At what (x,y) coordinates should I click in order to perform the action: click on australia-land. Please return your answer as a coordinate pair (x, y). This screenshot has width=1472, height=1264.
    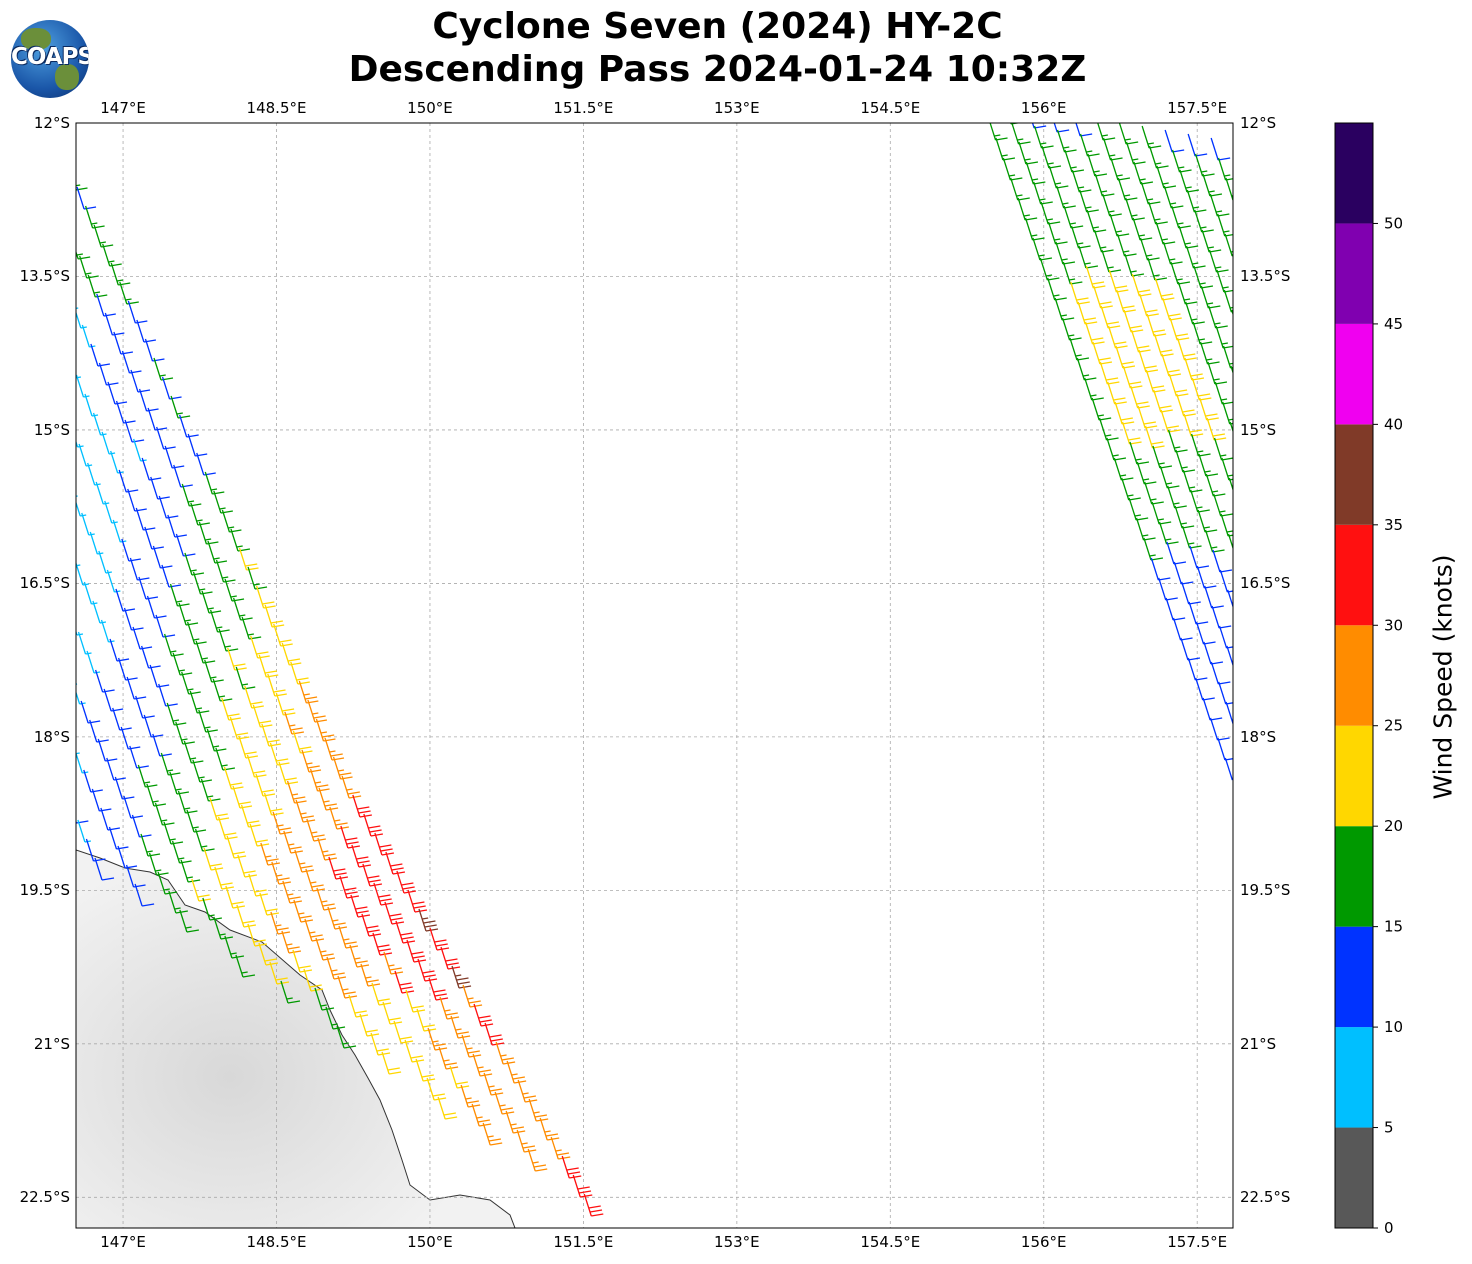
    Looking at the image, I should click on (296, 1038).